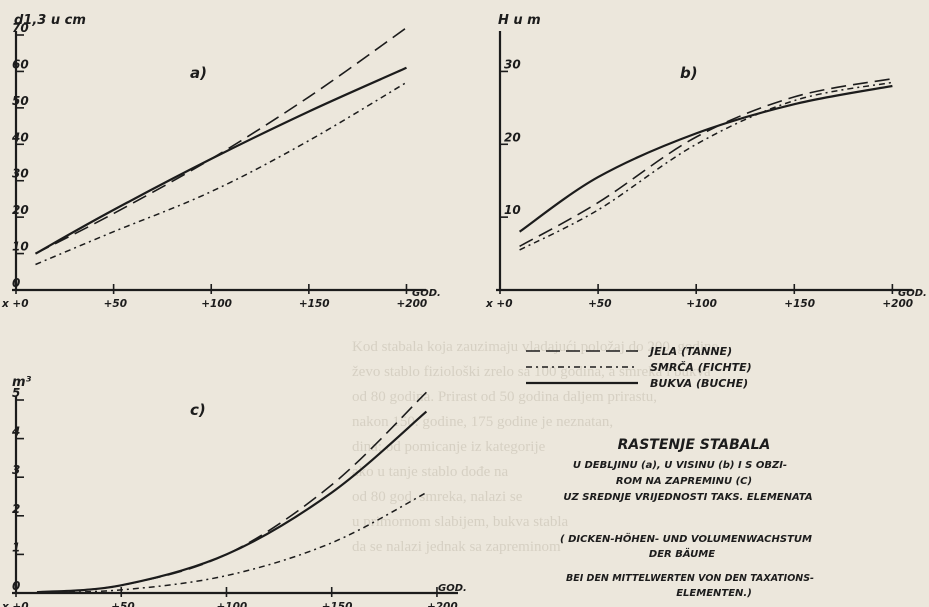  Describe the element at coordinates (682, 553) in the screenshot. I see `caption-de2: DER BÄUME` at that location.